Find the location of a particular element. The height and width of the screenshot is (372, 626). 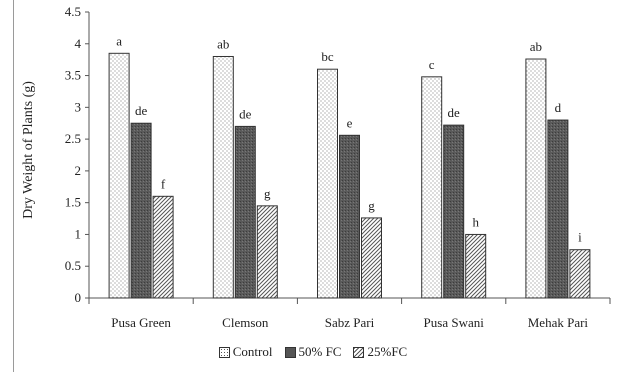

x-tick-label: Clemson is located at coordinates (245, 322).